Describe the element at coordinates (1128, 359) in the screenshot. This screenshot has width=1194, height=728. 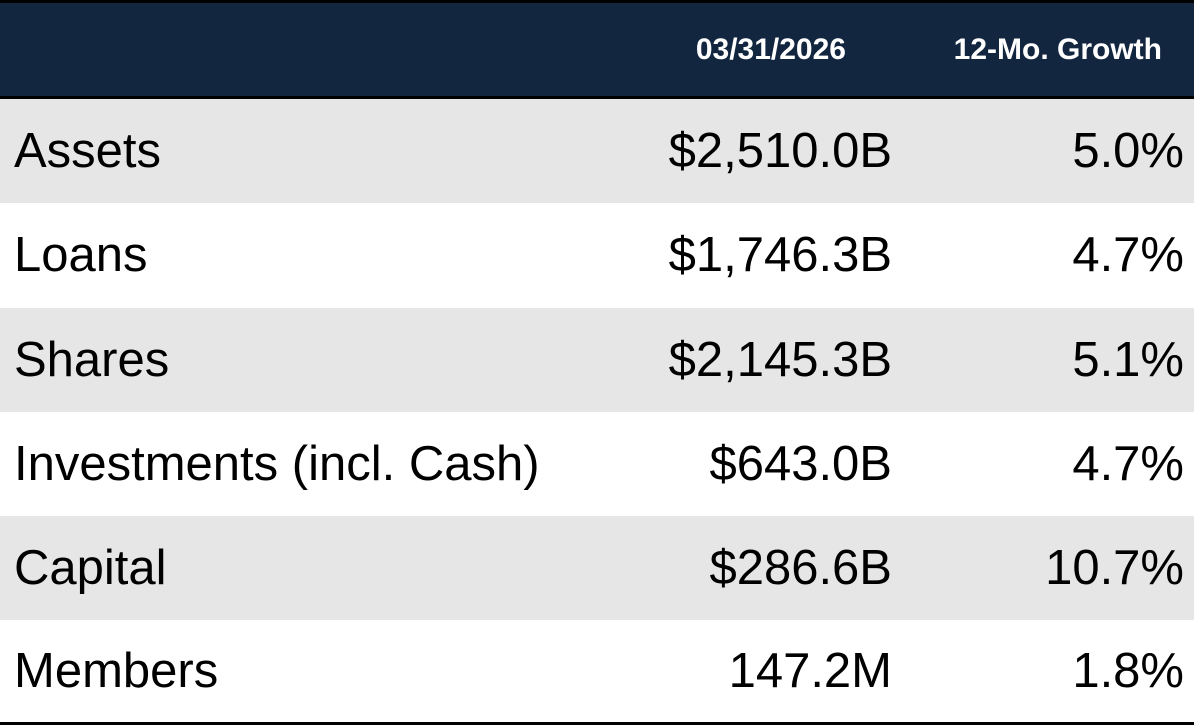
I see `row-growth: 5.1%` at that location.